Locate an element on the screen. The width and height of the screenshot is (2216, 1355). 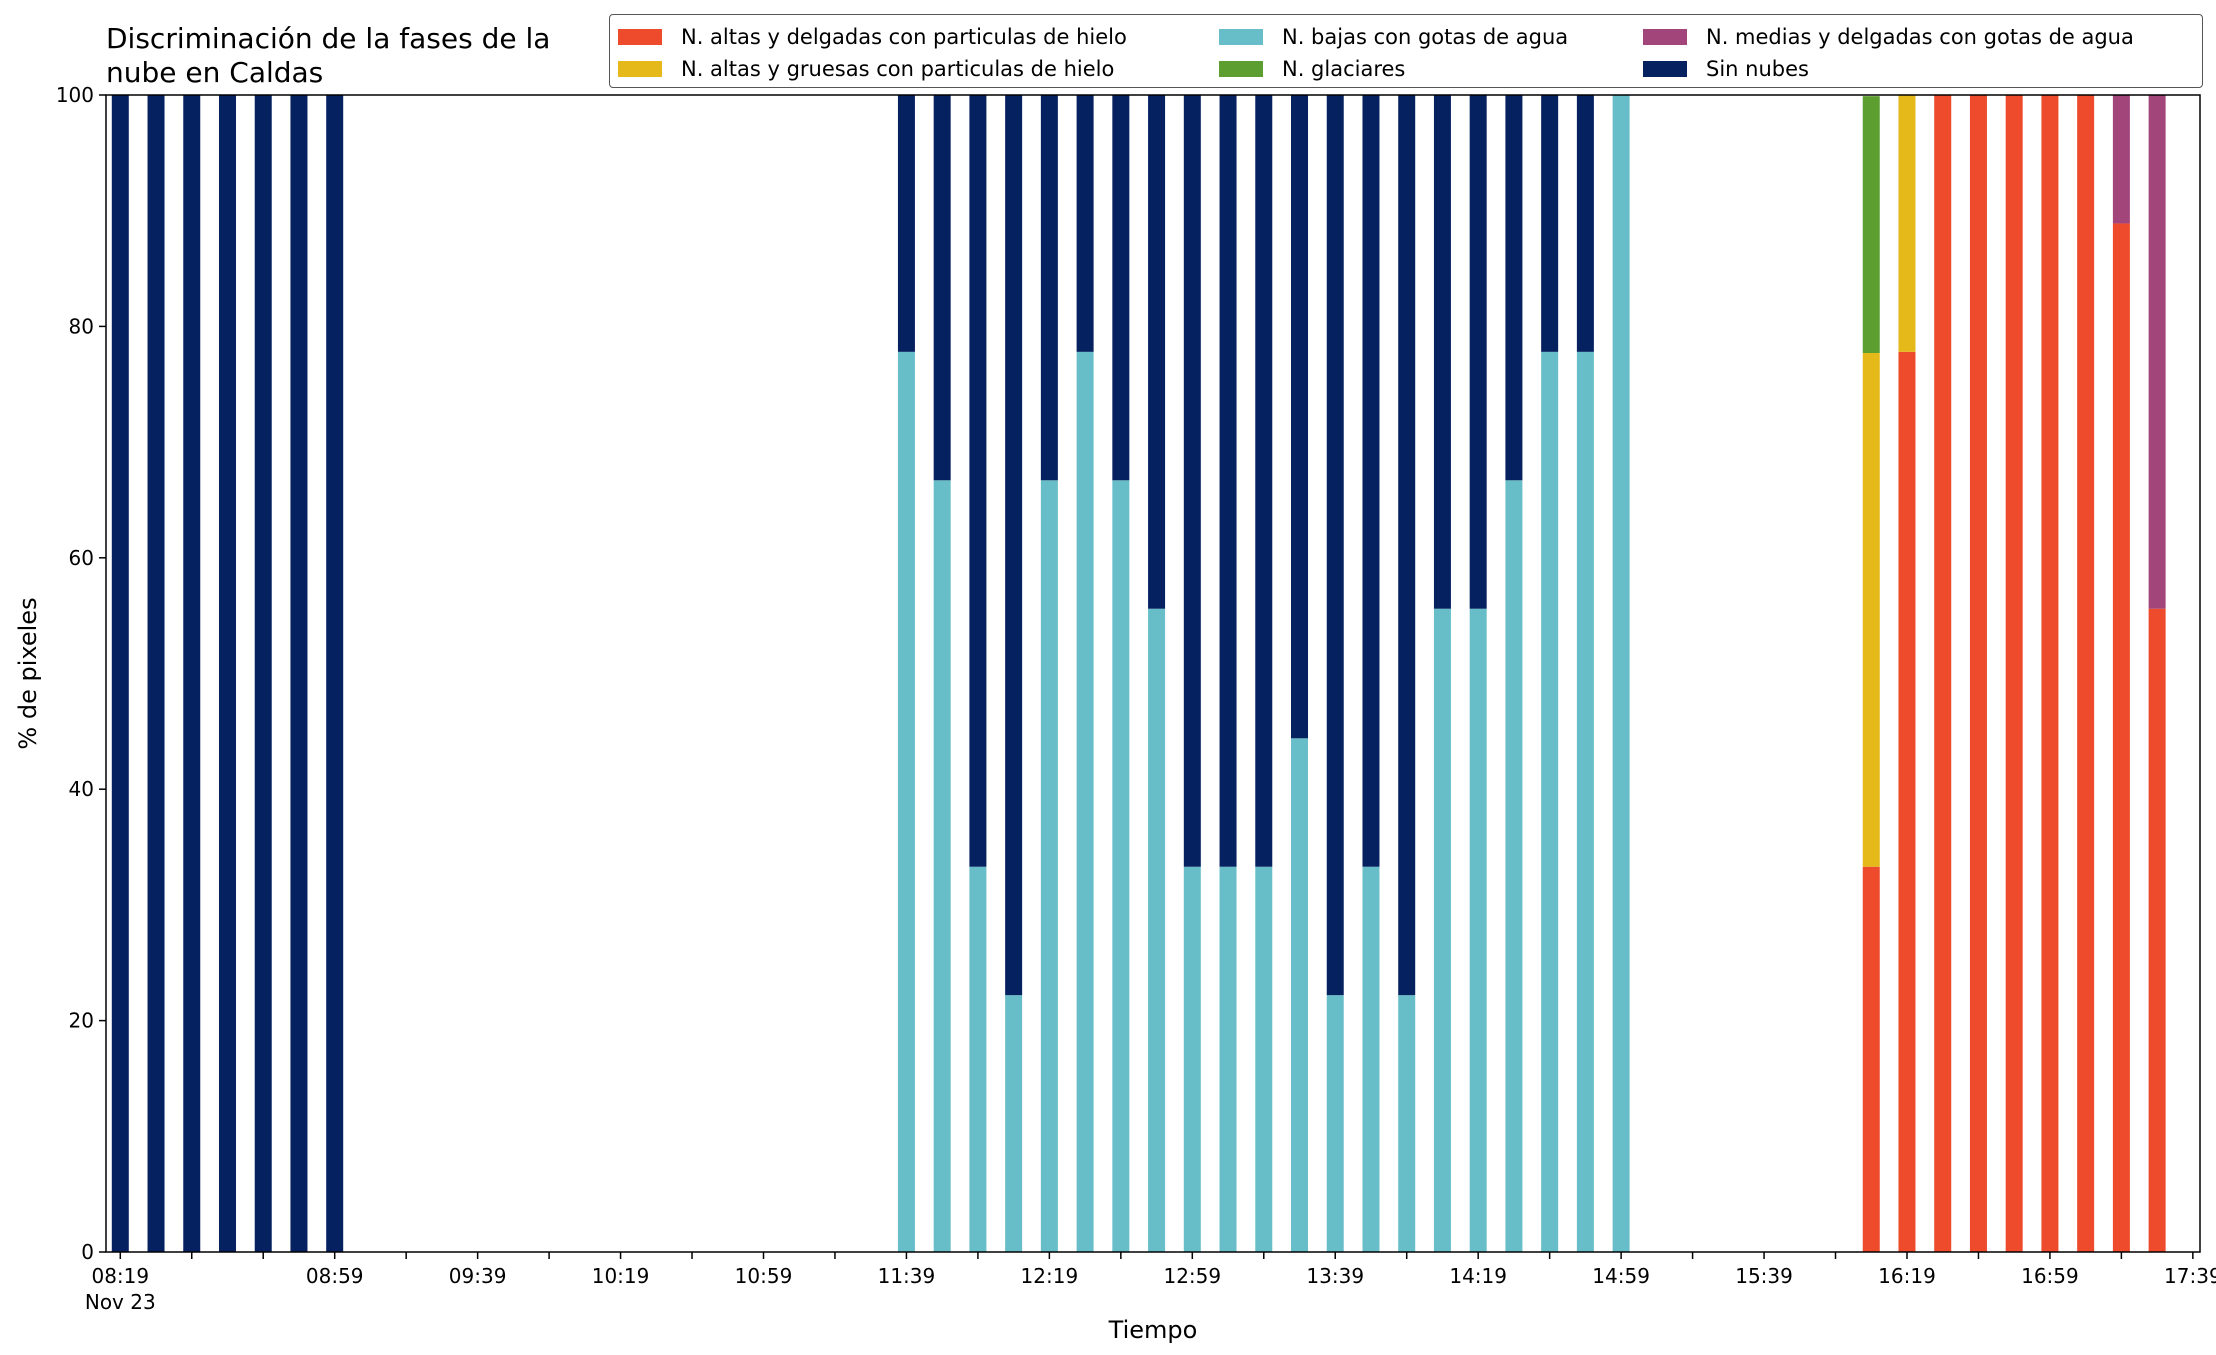
legend-item: N. bajas con gotas de agua is located at coordinates (1393, 37).